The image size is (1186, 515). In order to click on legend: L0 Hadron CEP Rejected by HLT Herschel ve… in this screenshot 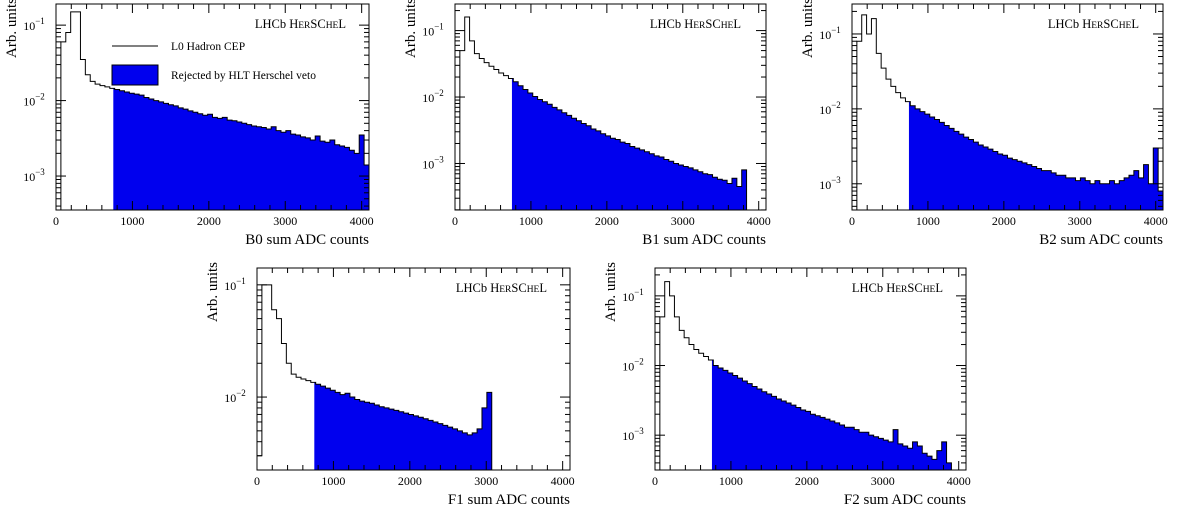, I will do `click(213, 63)`.